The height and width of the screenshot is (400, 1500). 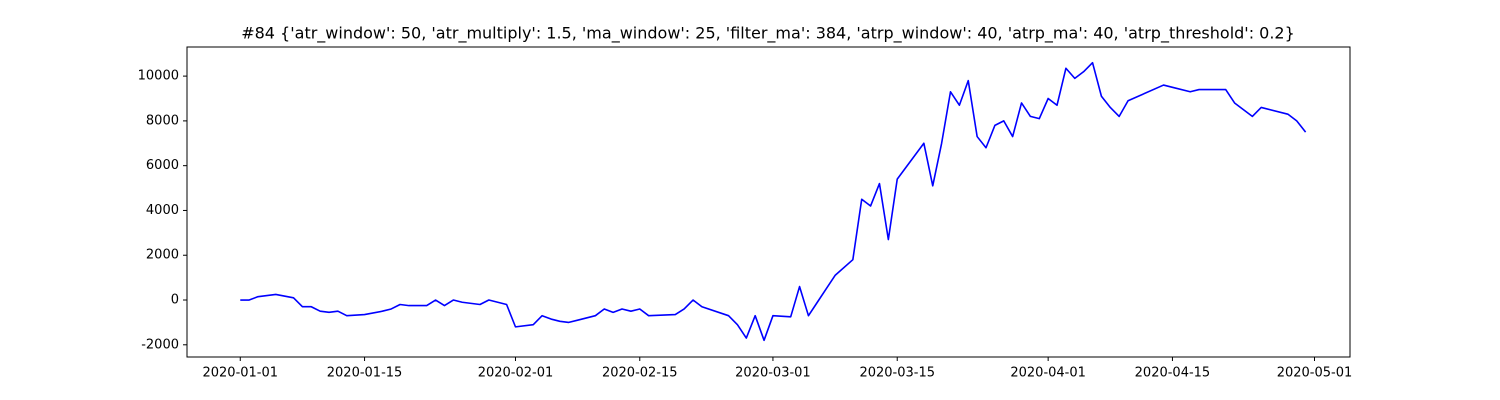 I want to click on y-tick-label: 6000, so click(x=162, y=165).